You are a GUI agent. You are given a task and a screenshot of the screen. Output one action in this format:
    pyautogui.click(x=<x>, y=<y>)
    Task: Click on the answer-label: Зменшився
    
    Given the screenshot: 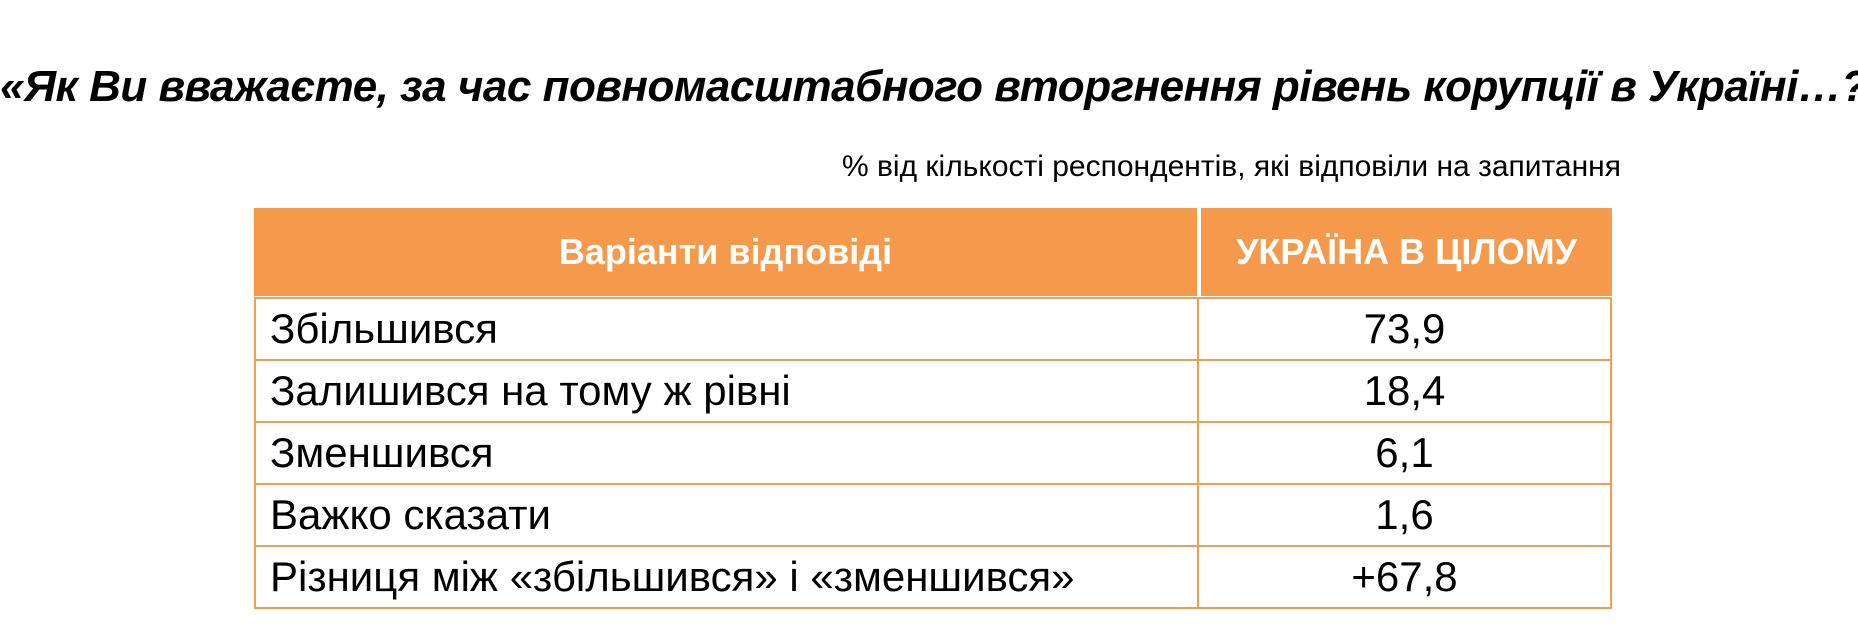 What is the action you would take?
    pyautogui.click(x=727, y=453)
    